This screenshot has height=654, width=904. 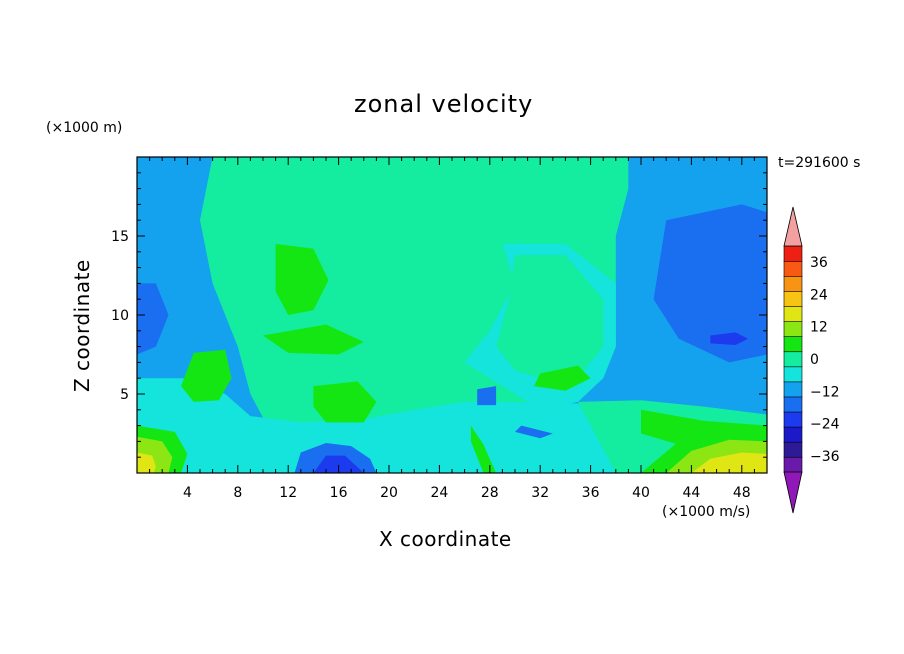 What do you see at coordinates (591, 493) in the screenshot?
I see `x-tick-label: 36` at bounding box center [591, 493].